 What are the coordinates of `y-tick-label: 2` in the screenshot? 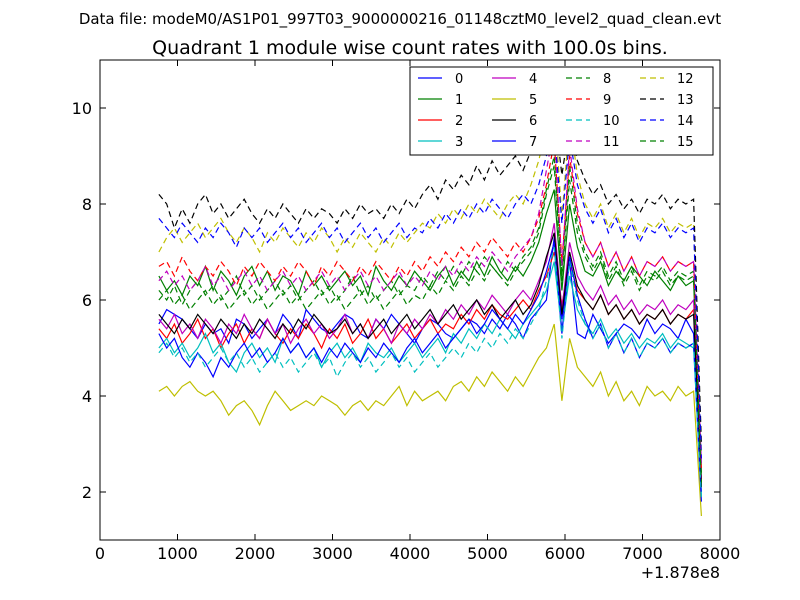 It's located at (87, 492).